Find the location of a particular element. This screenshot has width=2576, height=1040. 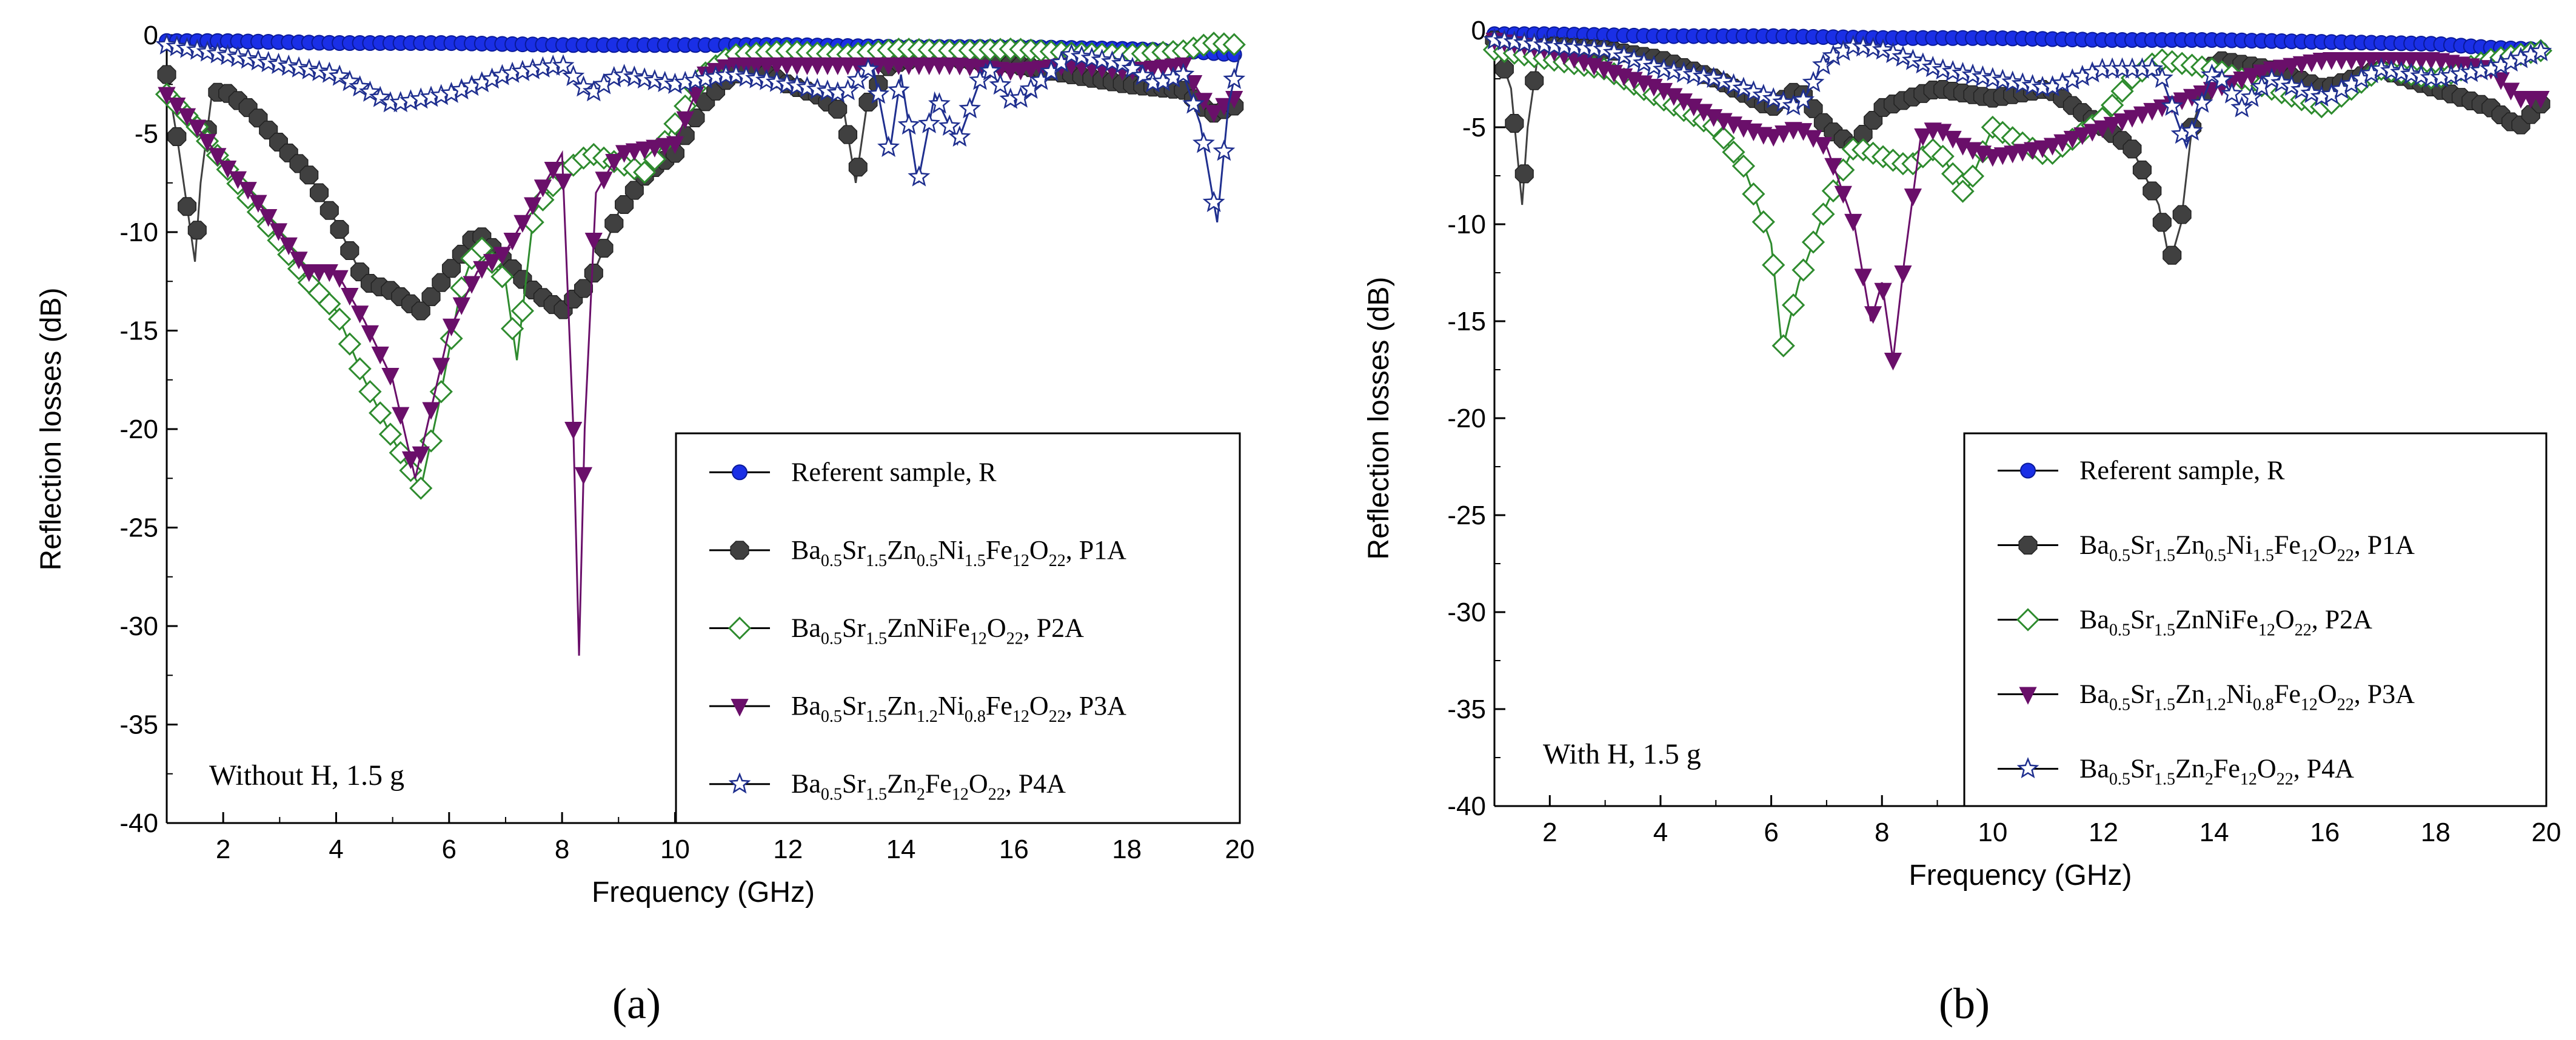

panel-label: (a) is located at coordinates (636, 1003).